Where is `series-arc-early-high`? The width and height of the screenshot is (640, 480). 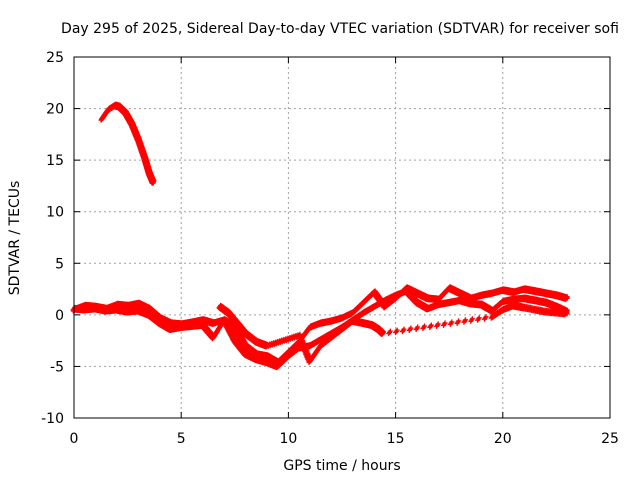
series-arc-early-high is located at coordinates (127, 143).